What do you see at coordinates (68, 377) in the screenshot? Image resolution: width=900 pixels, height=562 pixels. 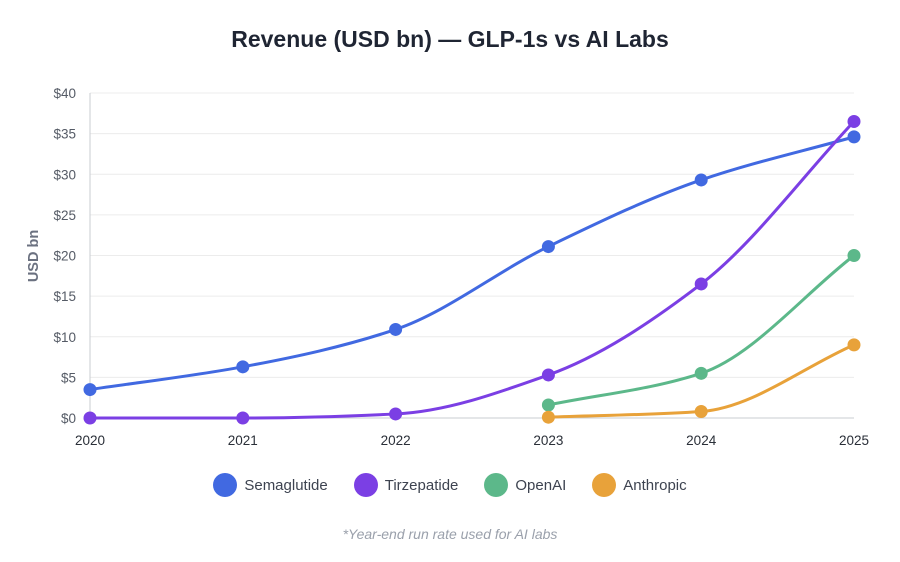 I see `y-tick-label: $5` at bounding box center [68, 377].